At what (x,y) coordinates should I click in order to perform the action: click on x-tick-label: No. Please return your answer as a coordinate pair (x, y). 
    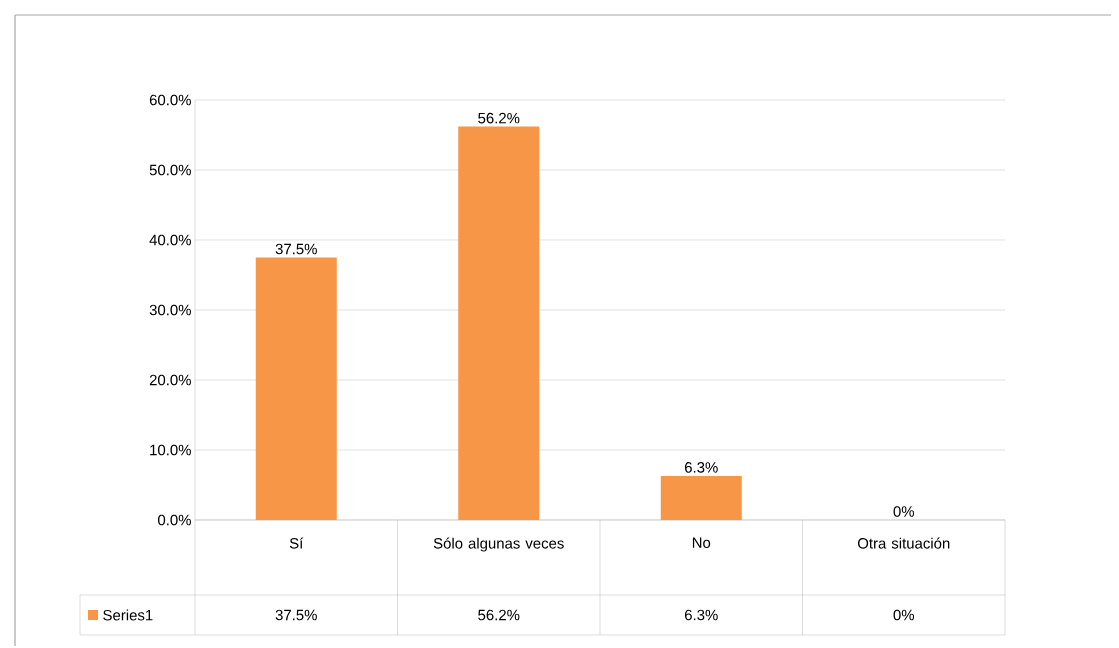
    Looking at the image, I should click on (701, 542).